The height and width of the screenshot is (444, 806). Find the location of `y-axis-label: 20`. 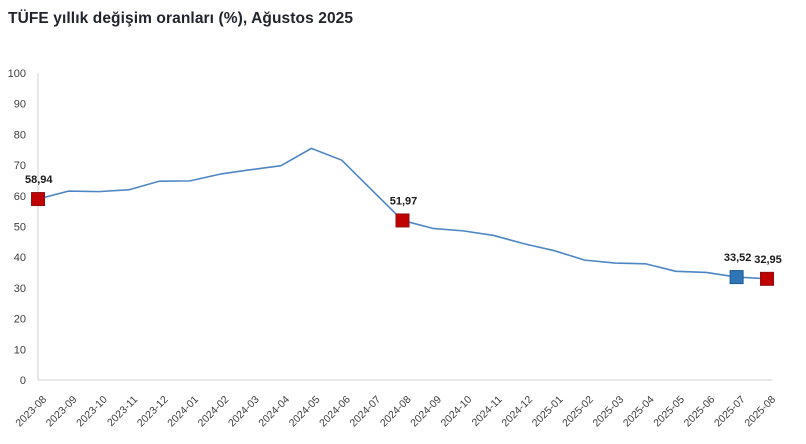

y-axis-label: 20 is located at coordinates (20, 320).